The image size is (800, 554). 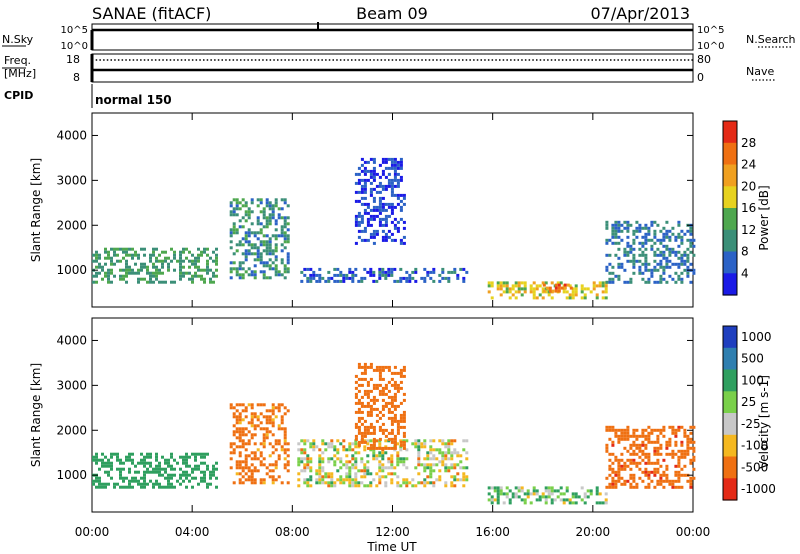 I want to click on colorbar-tick-label: 4, so click(x=745, y=273).